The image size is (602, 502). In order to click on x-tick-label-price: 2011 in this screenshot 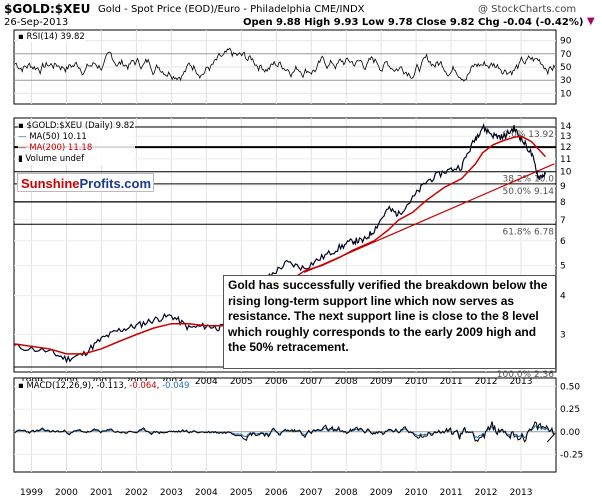, I will do `click(451, 382)`.